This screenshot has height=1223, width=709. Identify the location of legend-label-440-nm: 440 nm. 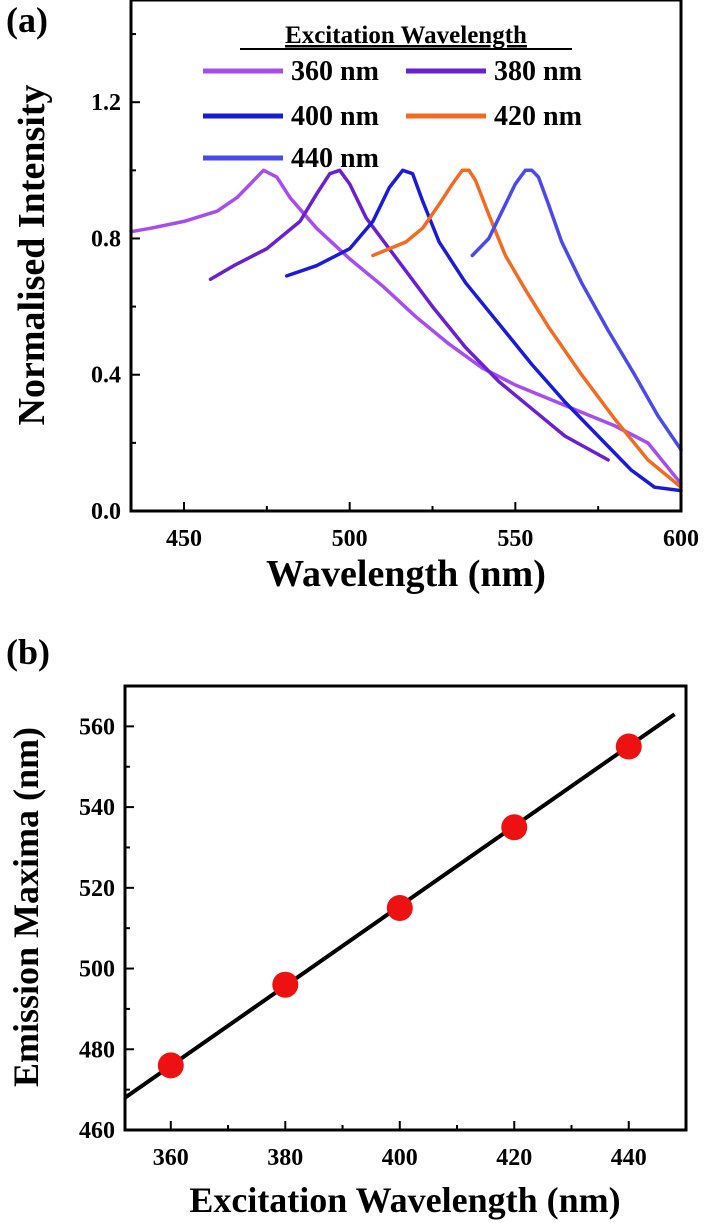
(335, 158).